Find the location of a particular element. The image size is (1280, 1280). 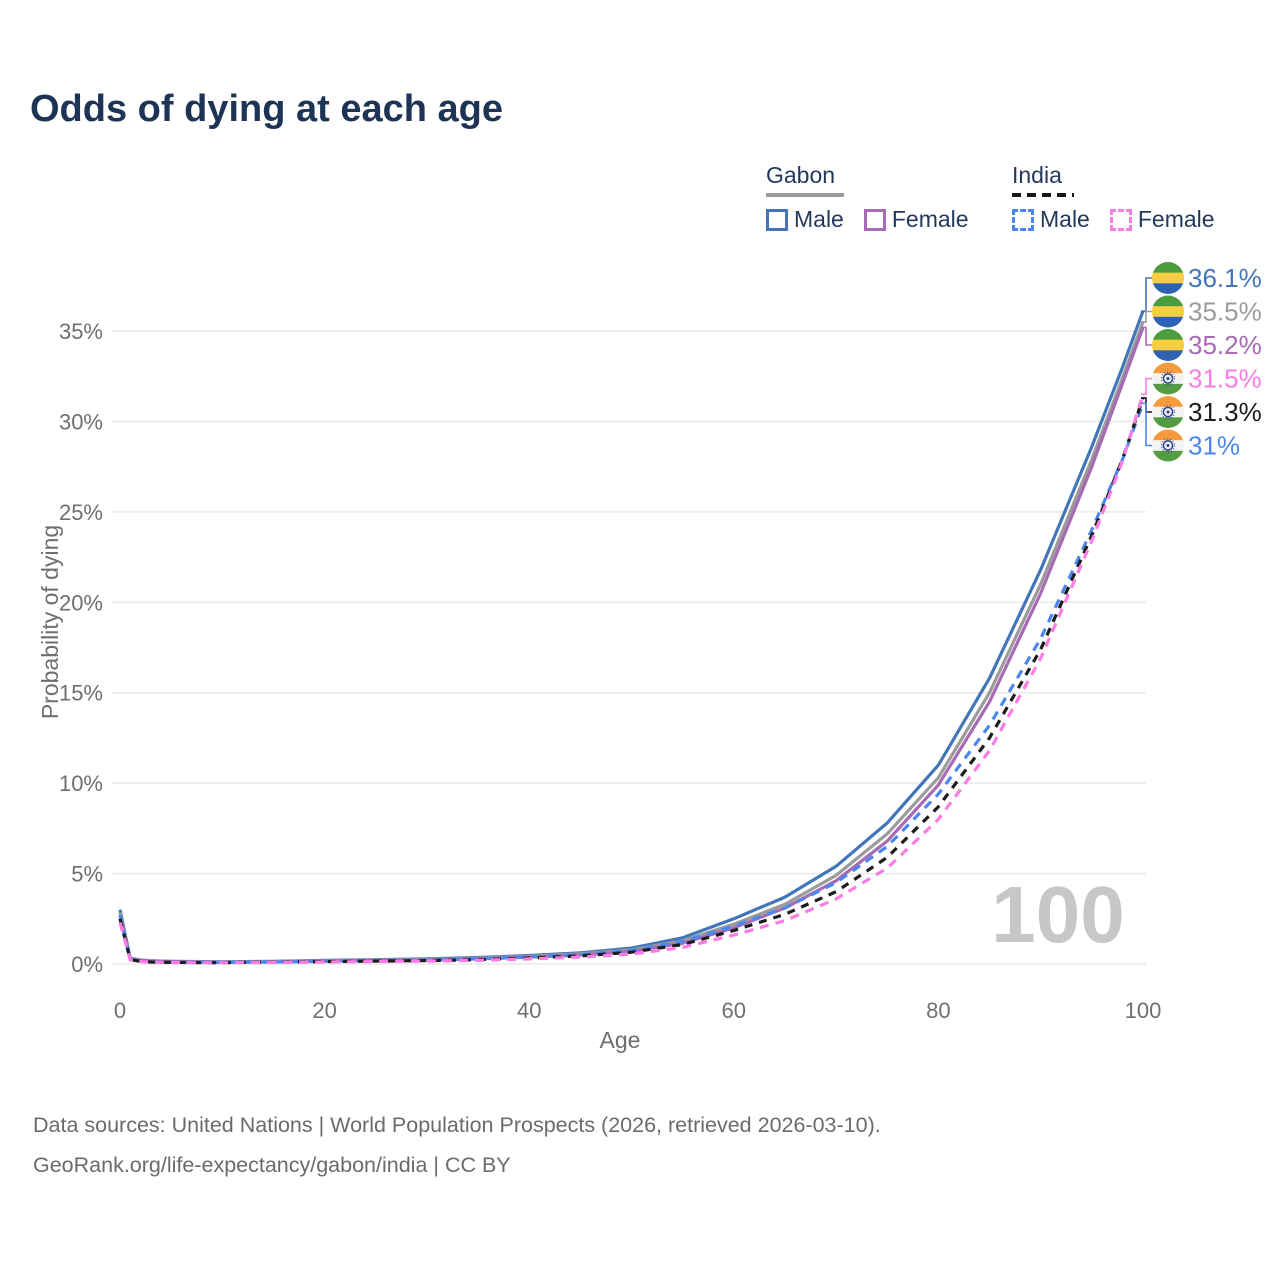

watermark-age-100: 100 is located at coordinates (1057, 914).